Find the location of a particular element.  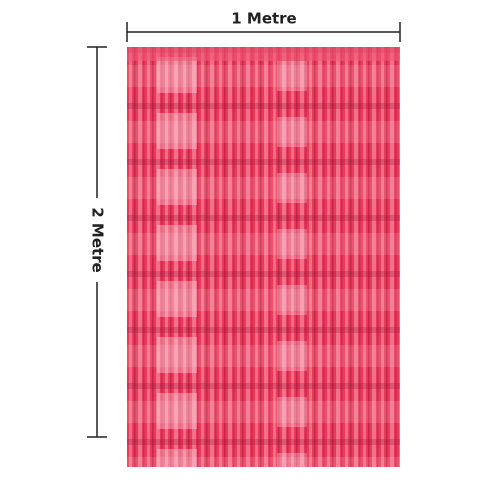

width-label: 1 Metre is located at coordinates (264, 19).